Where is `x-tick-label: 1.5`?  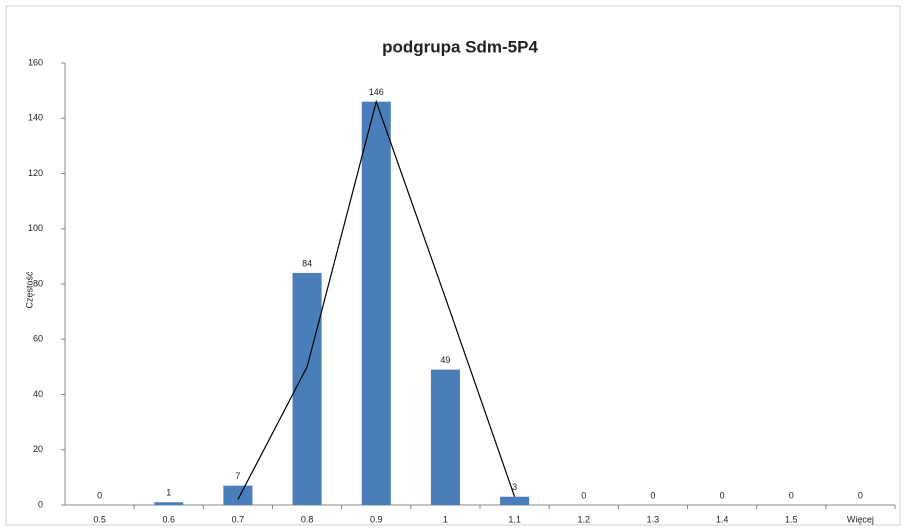 x-tick-label: 1.5 is located at coordinates (791, 519).